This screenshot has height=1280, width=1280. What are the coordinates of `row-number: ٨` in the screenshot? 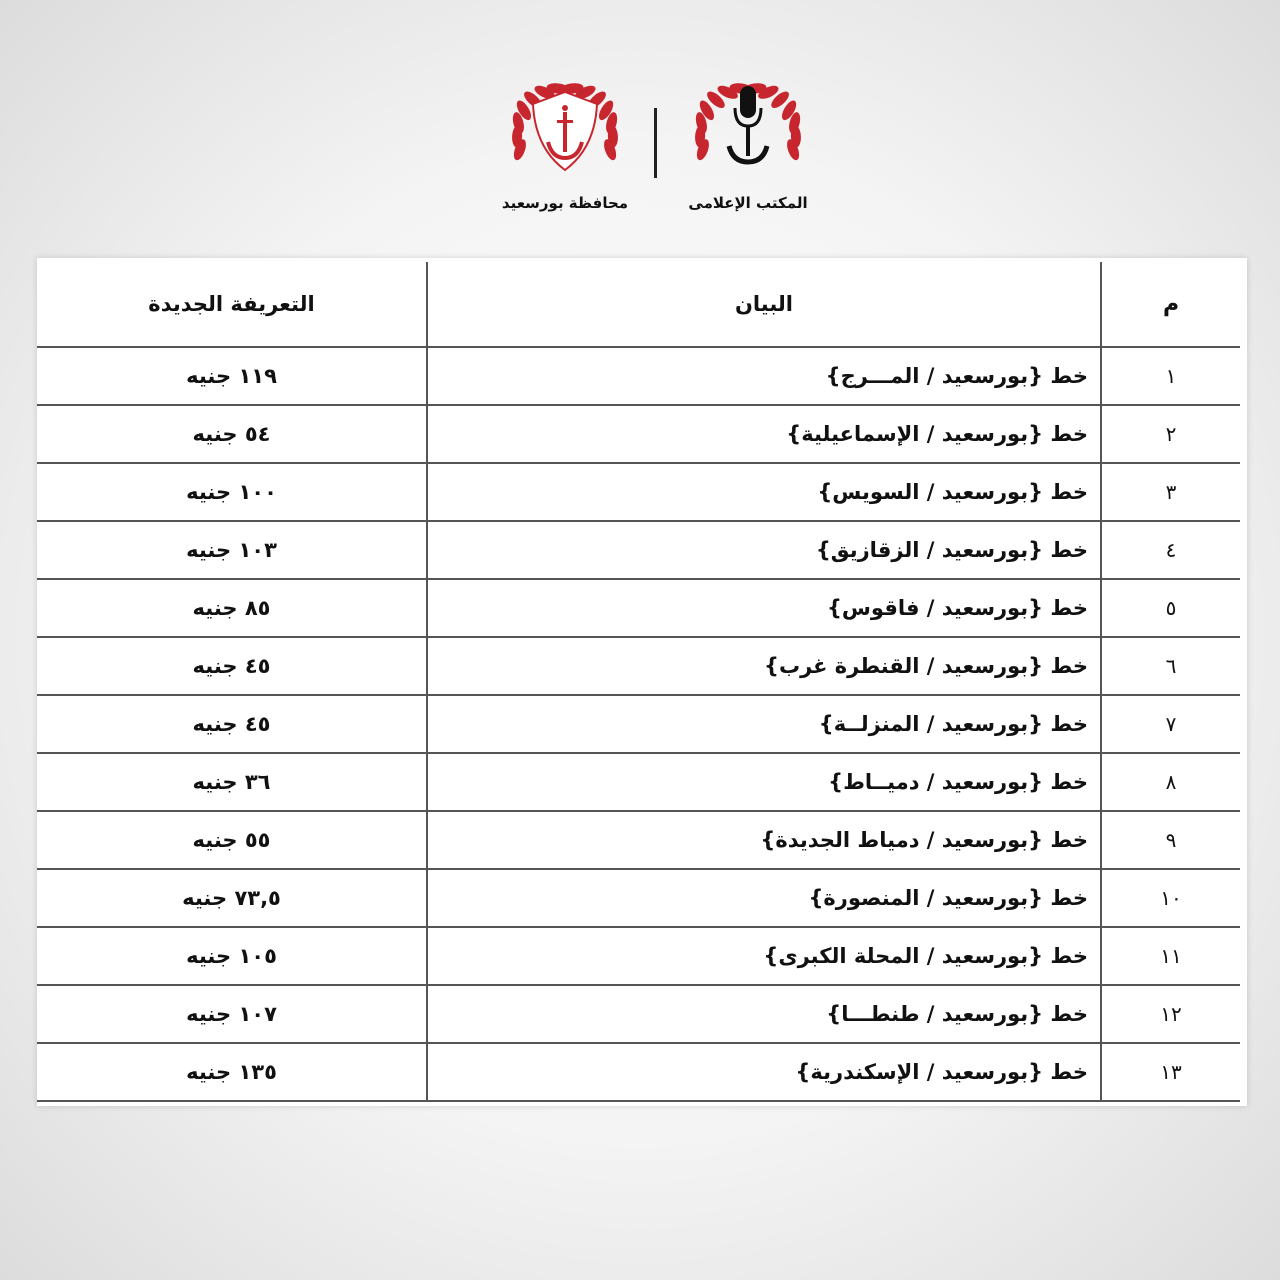 It's located at (1170, 782).